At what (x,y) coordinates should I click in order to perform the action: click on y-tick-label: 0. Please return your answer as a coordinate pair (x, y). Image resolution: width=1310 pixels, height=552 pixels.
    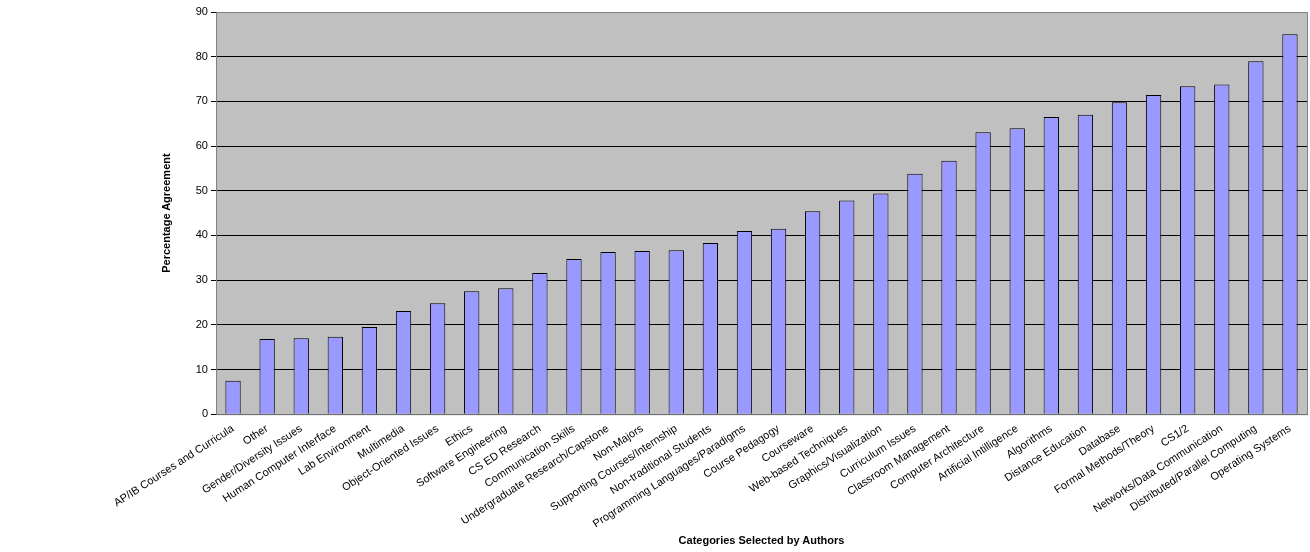
    Looking at the image, I should click on (204, 413).